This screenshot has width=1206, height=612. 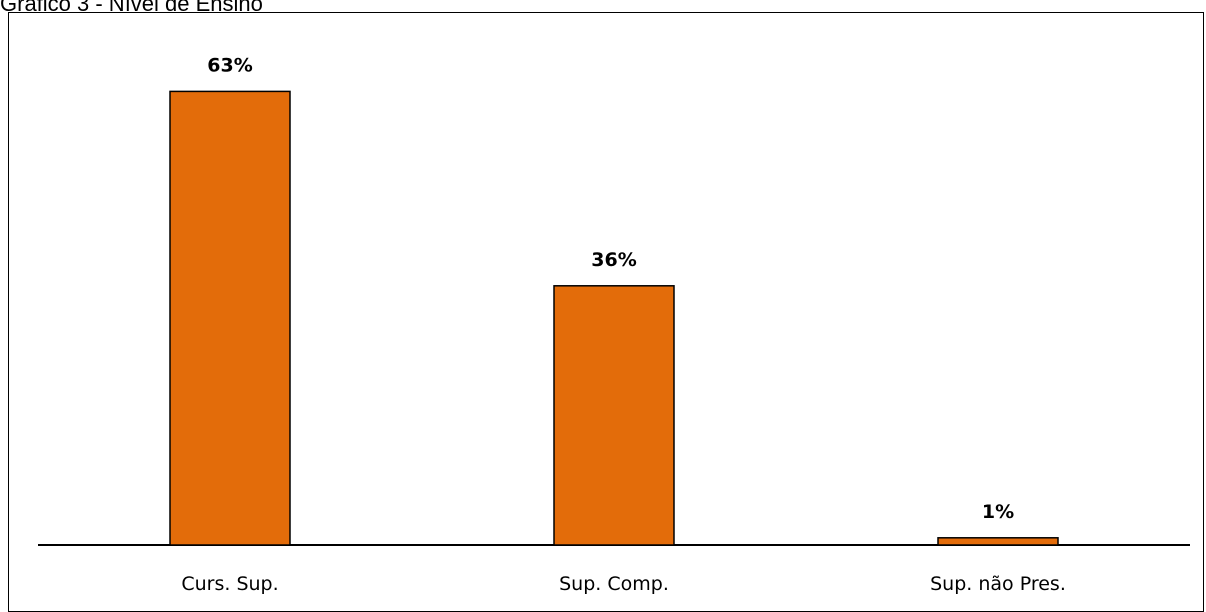 I want to click on category-label-2: Sup. Comp., so click(x=614, y=584).